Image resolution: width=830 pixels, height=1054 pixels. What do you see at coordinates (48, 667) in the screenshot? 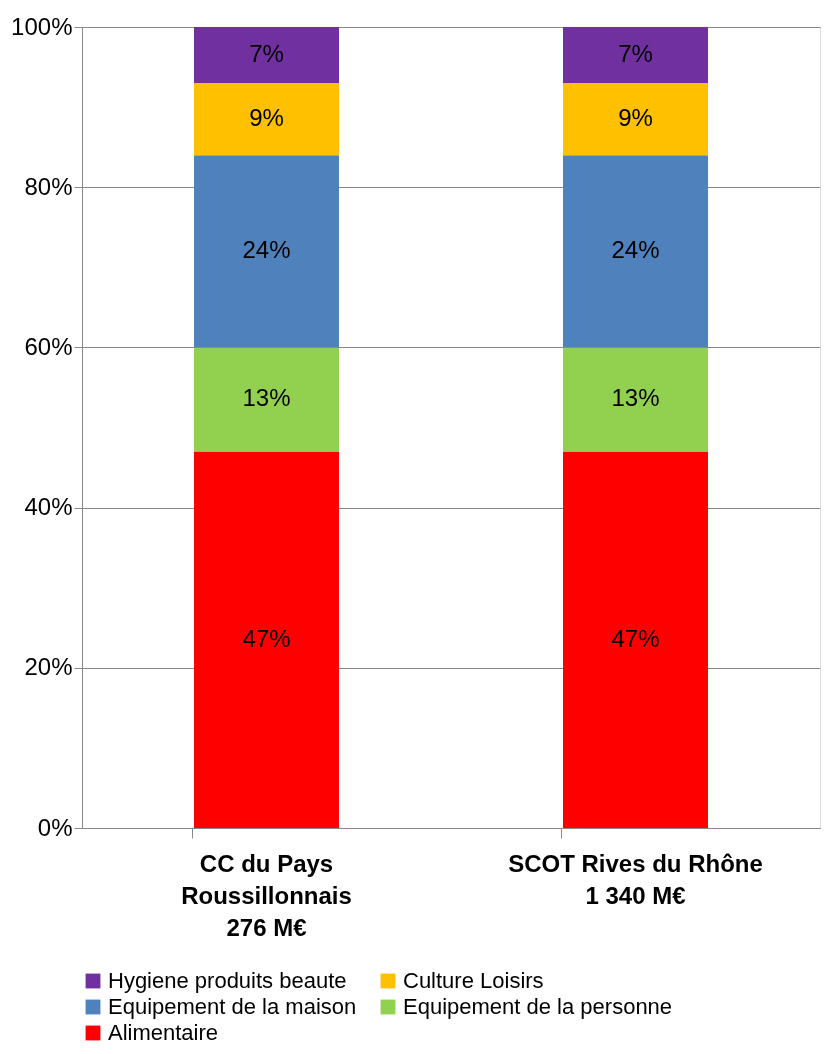
I see `y-tick-label: 20%` at bounding box center [48, 667].